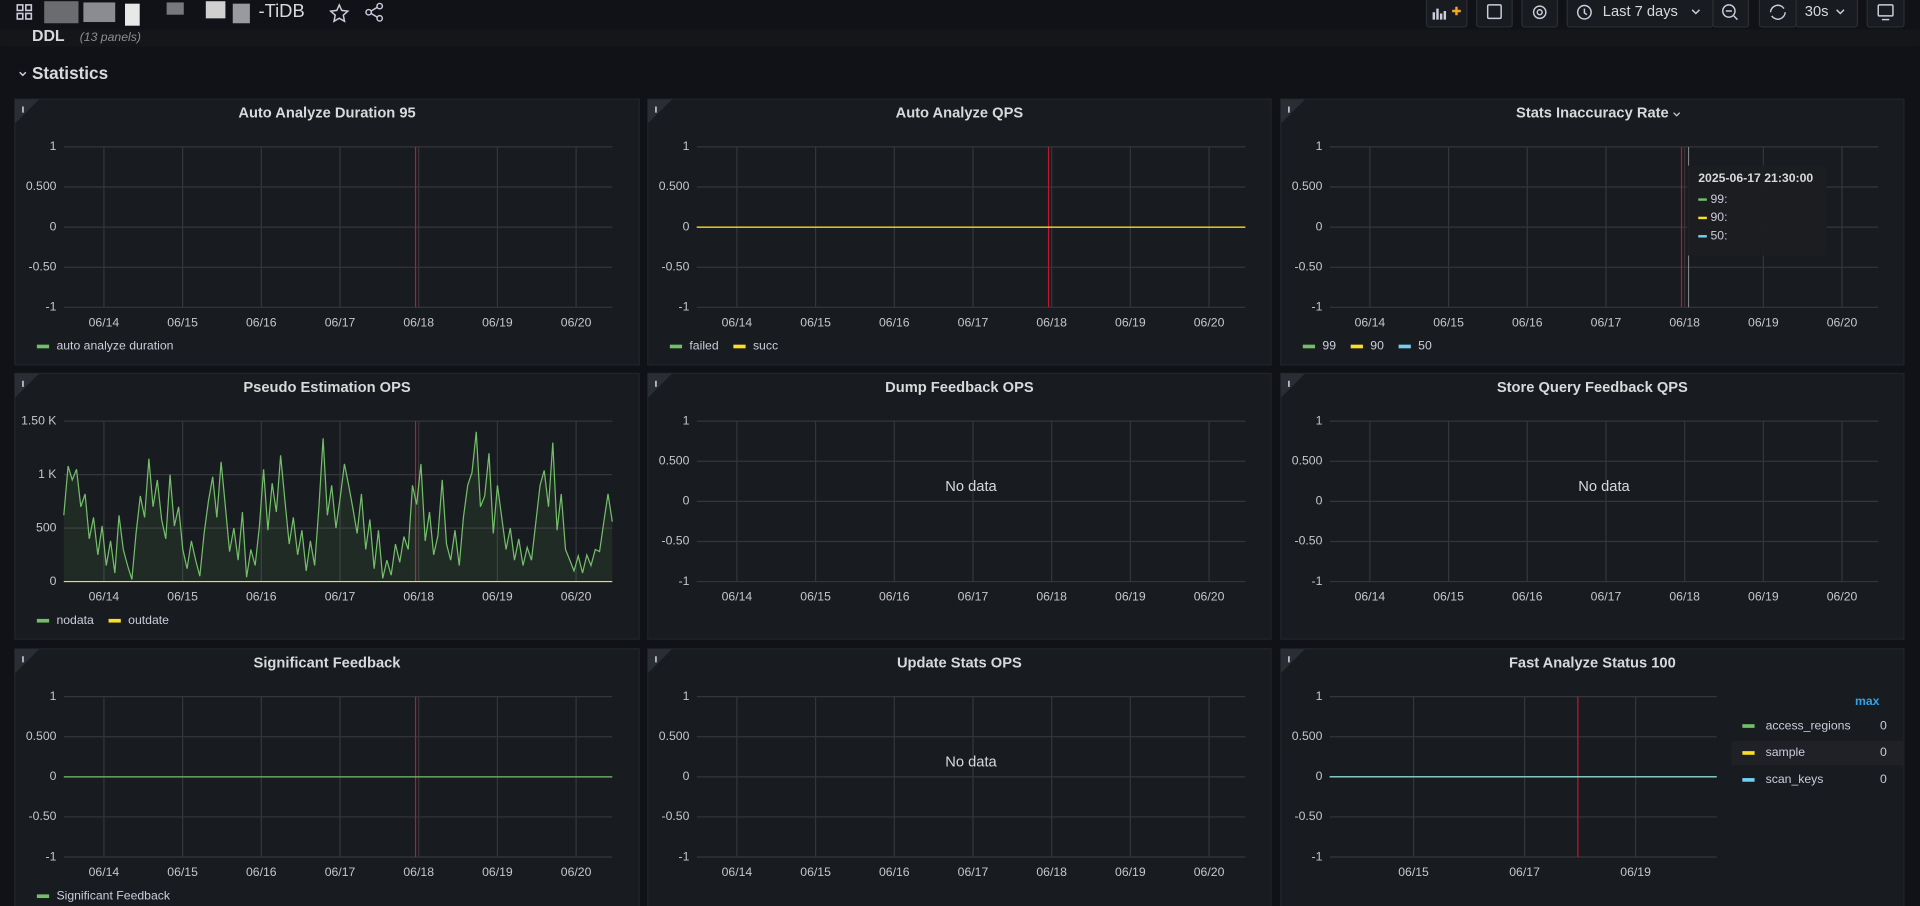  Describe the element at coordinates (765, 346) in the screenshot. I see `legend-label: succ` at that location.